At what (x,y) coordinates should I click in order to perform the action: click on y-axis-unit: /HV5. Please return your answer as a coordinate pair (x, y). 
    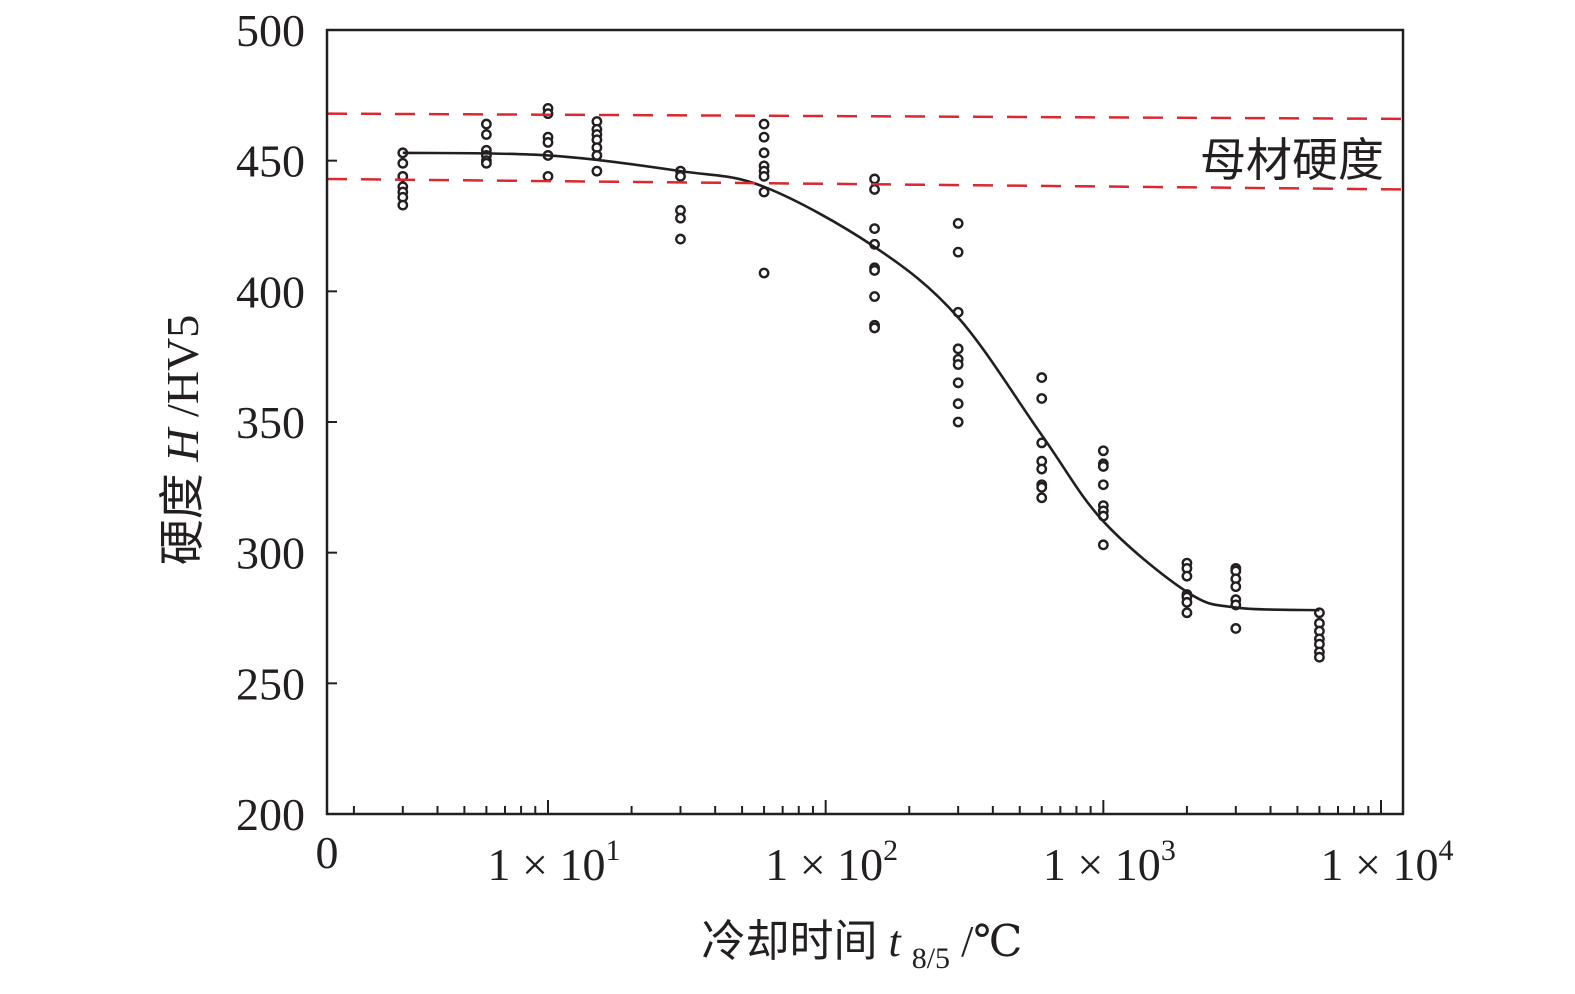
    Looking at the image, I should click on (182, 366).